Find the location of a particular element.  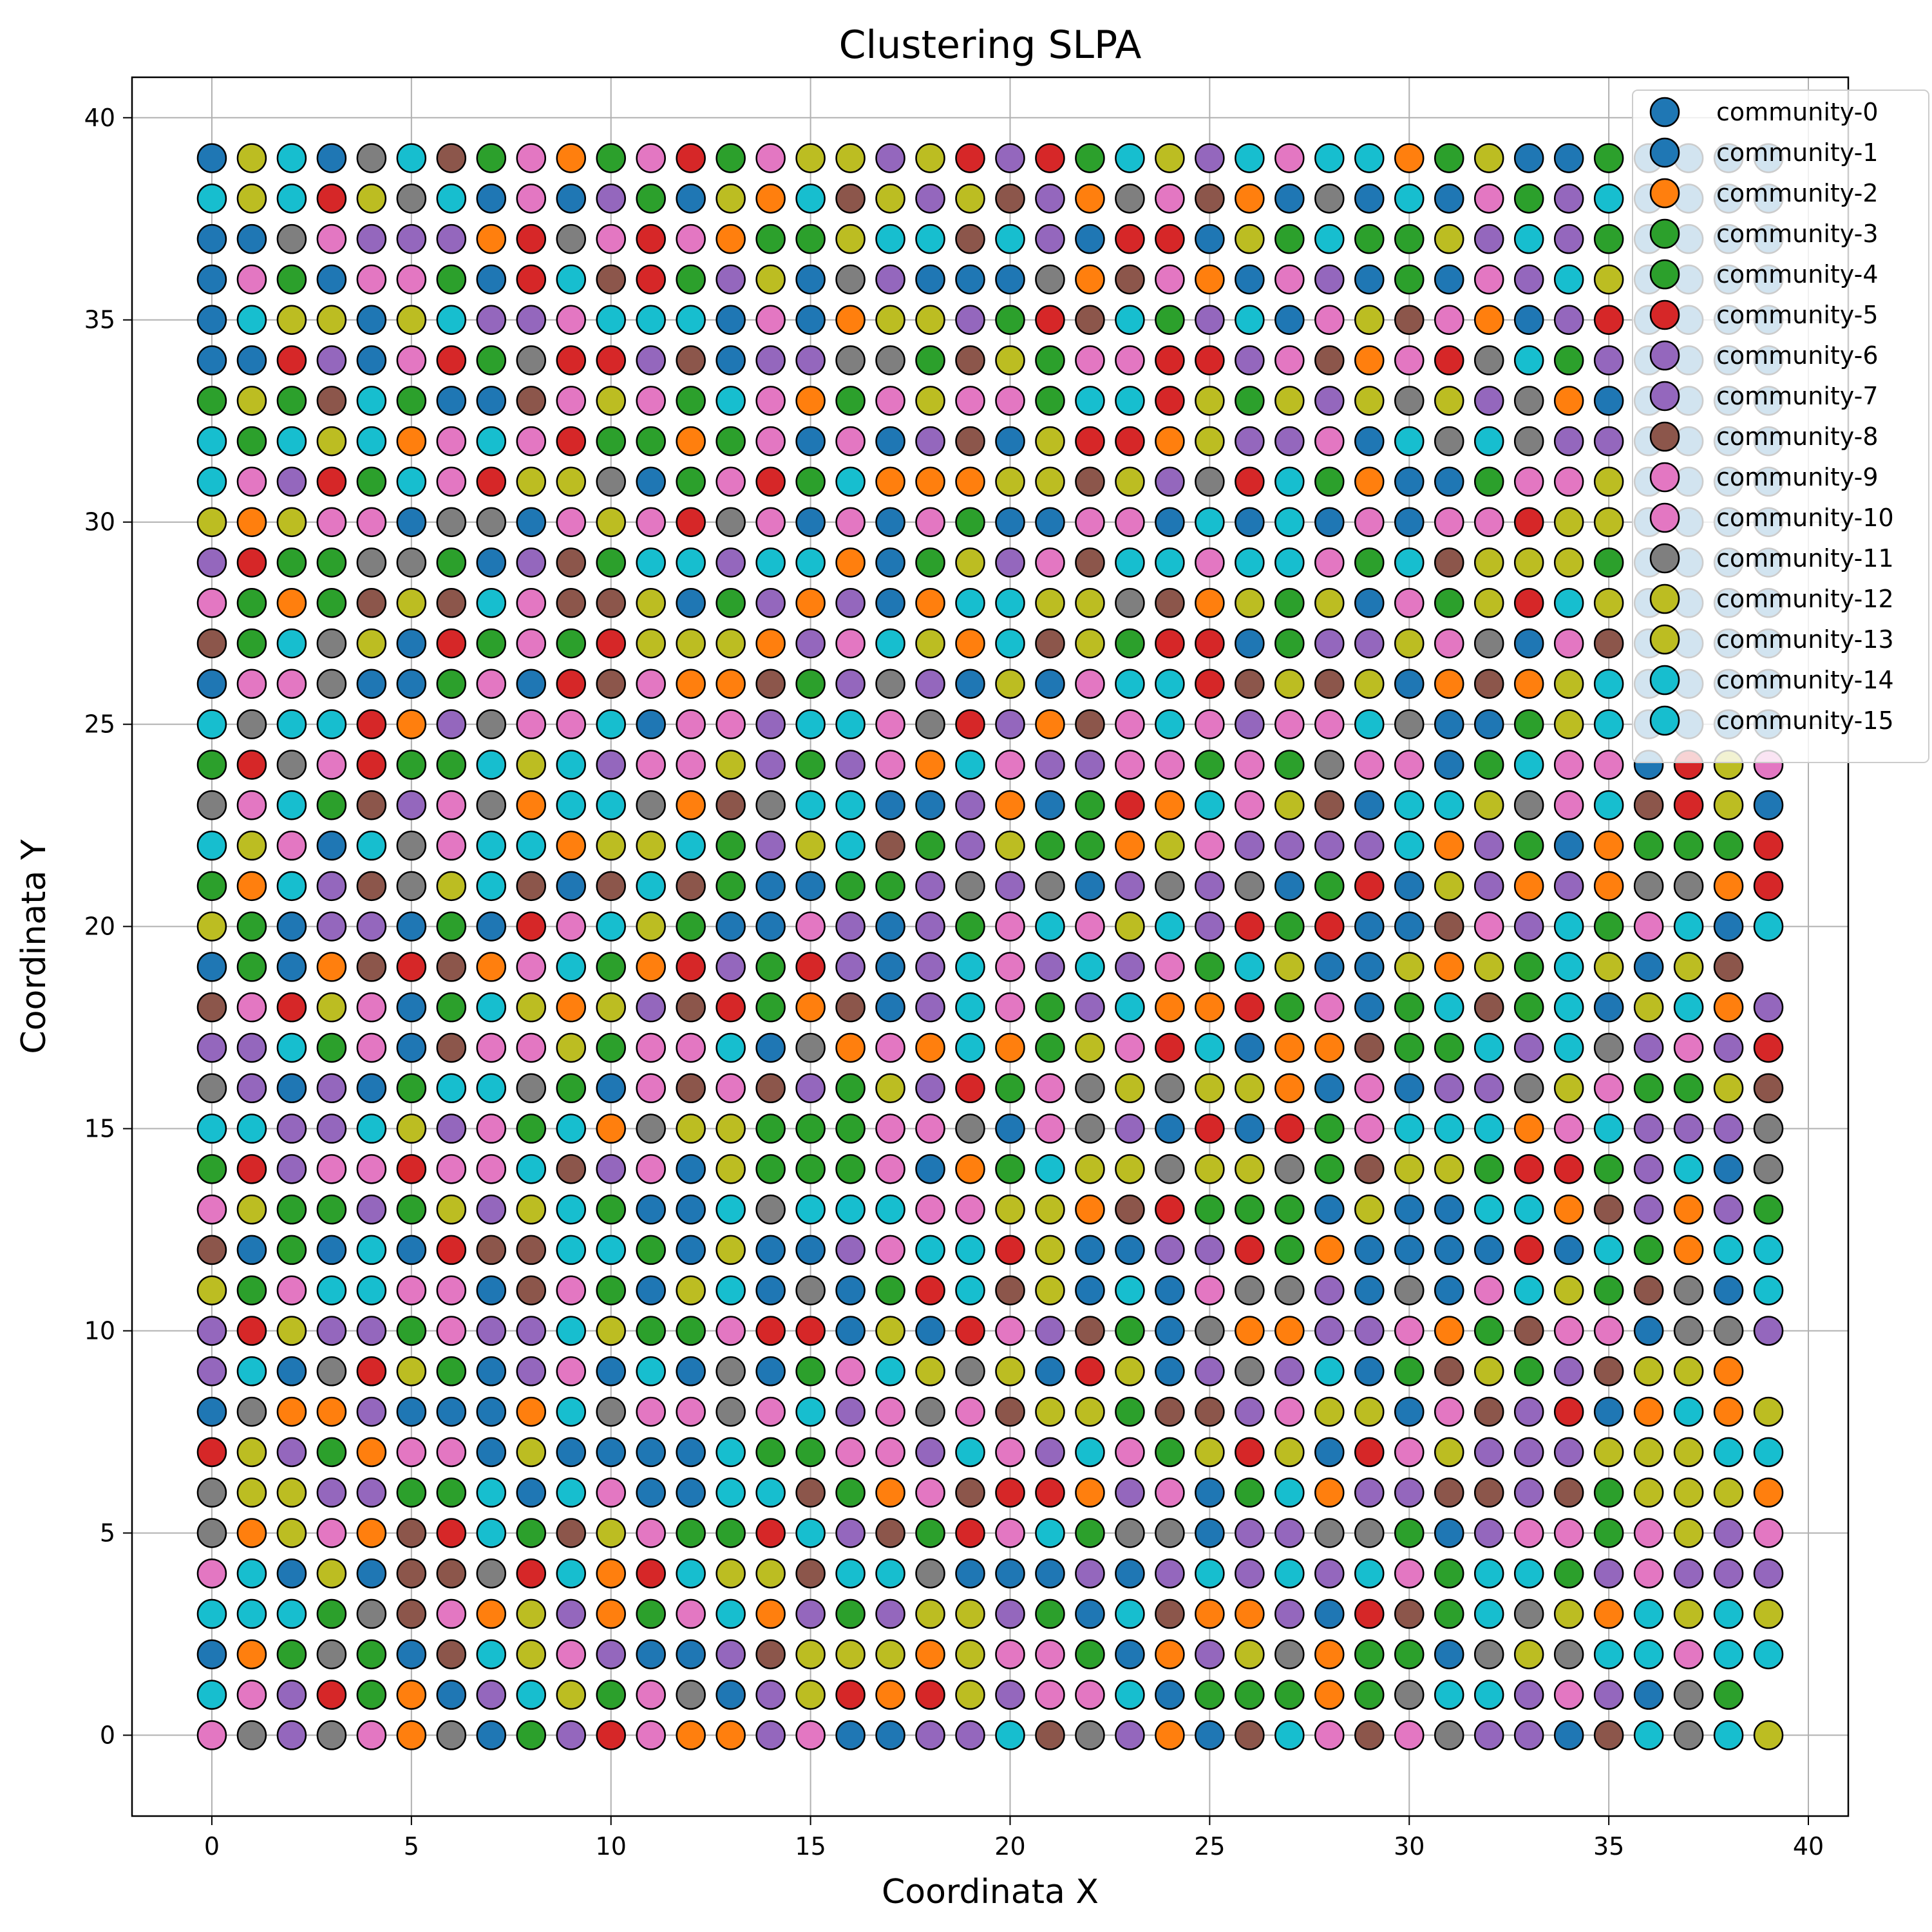

legend-label: community-10 is located at coordinates (1805, 518).